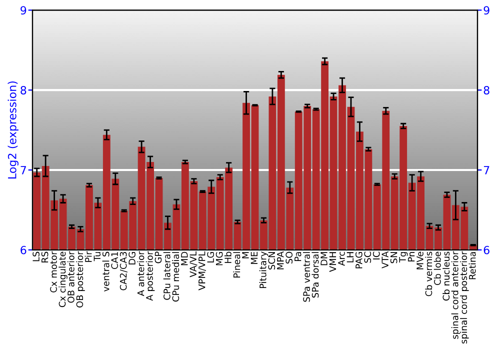 This screenshot has width=500, height=350. I want to click on x-tick-label: VA/VL, so click(194, 264).